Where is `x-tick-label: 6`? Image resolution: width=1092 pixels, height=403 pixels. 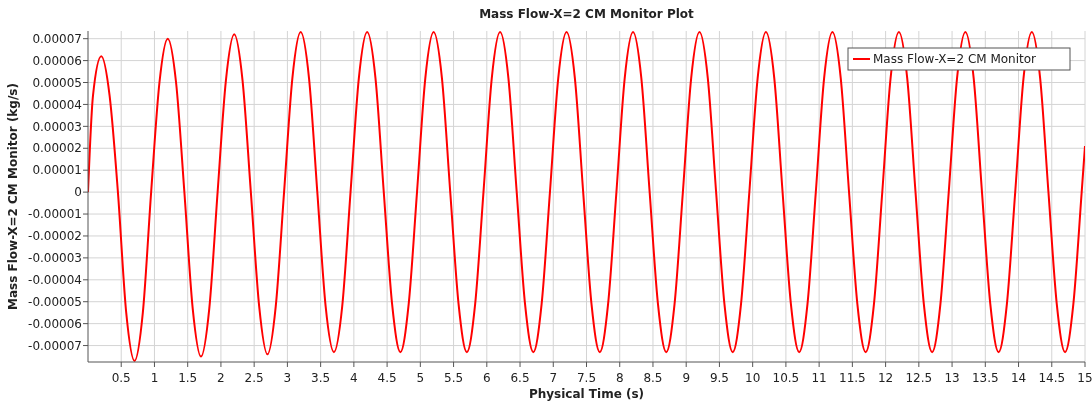 x-tick-label: 6 is located at coordinates (486, 378).